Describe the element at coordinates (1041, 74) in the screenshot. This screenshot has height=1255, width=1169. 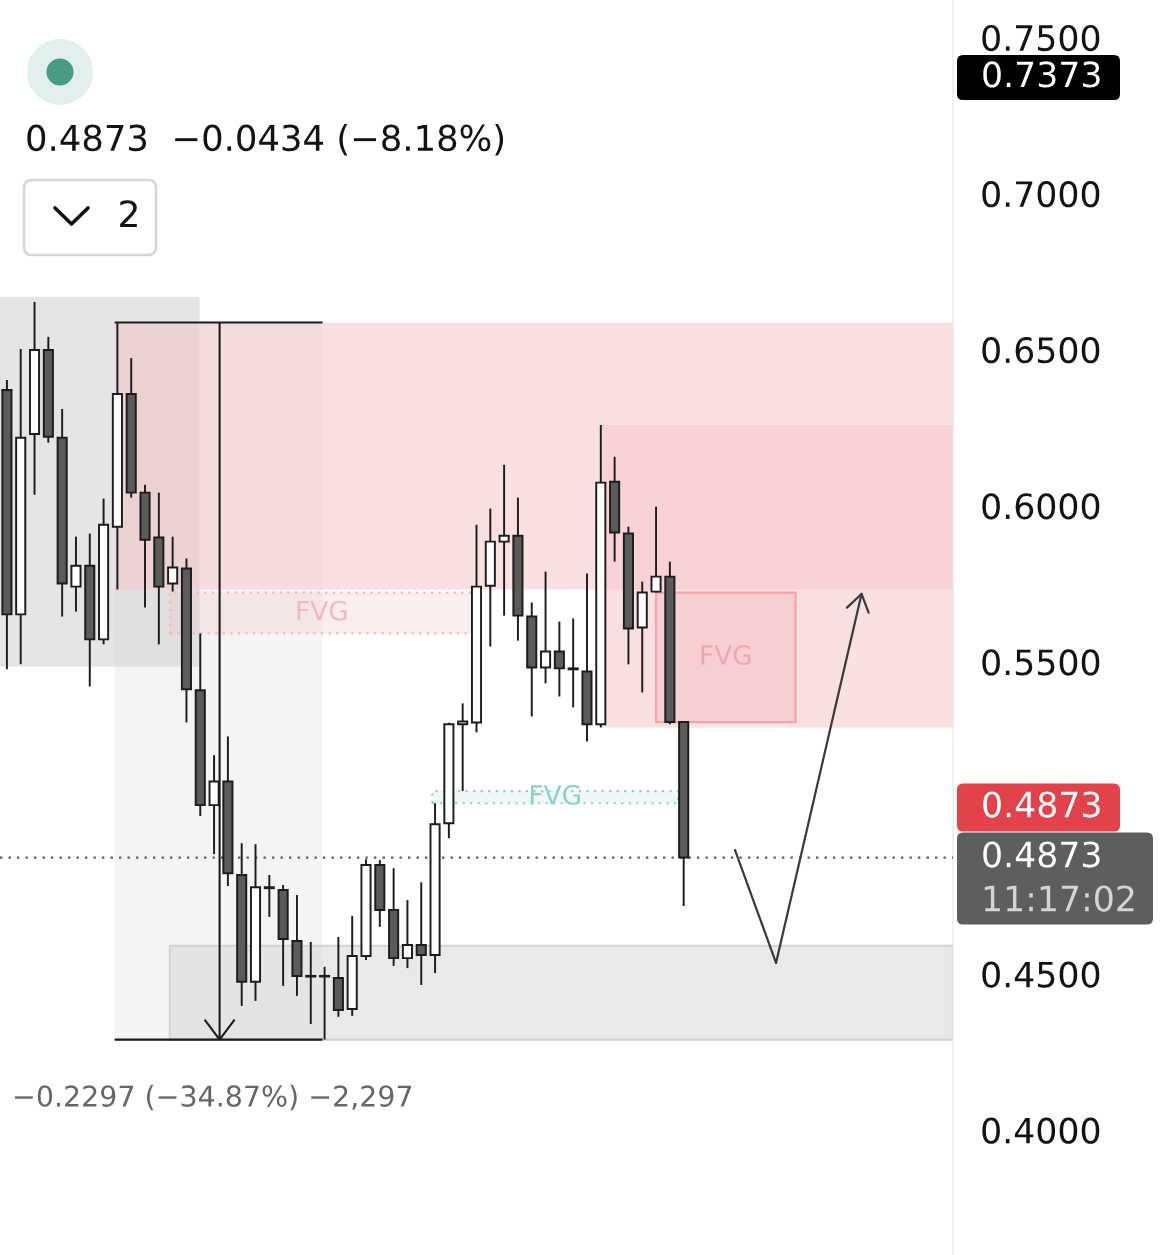
I see `text: 0.7373` at that location.